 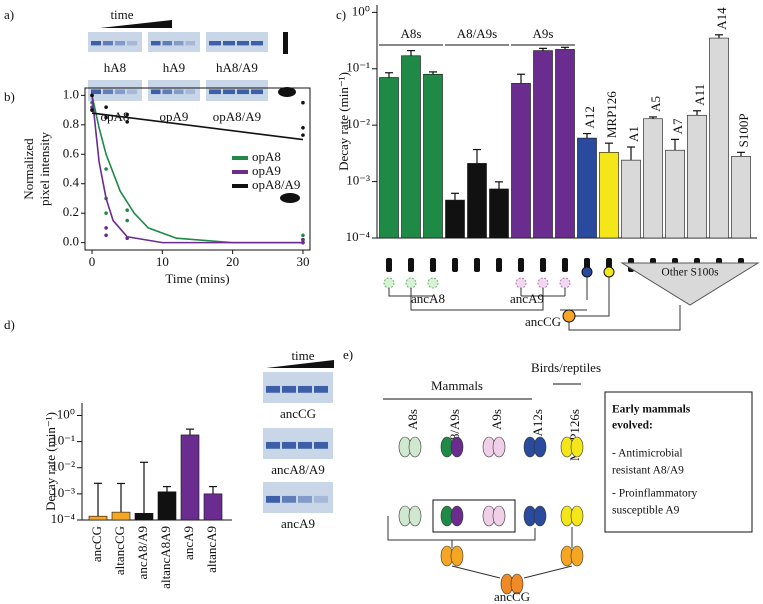 What do you see at coordinates (211, 549) in the screenshot?
I see `x-tick-label: altancA9` at bounding box center [211, 549].